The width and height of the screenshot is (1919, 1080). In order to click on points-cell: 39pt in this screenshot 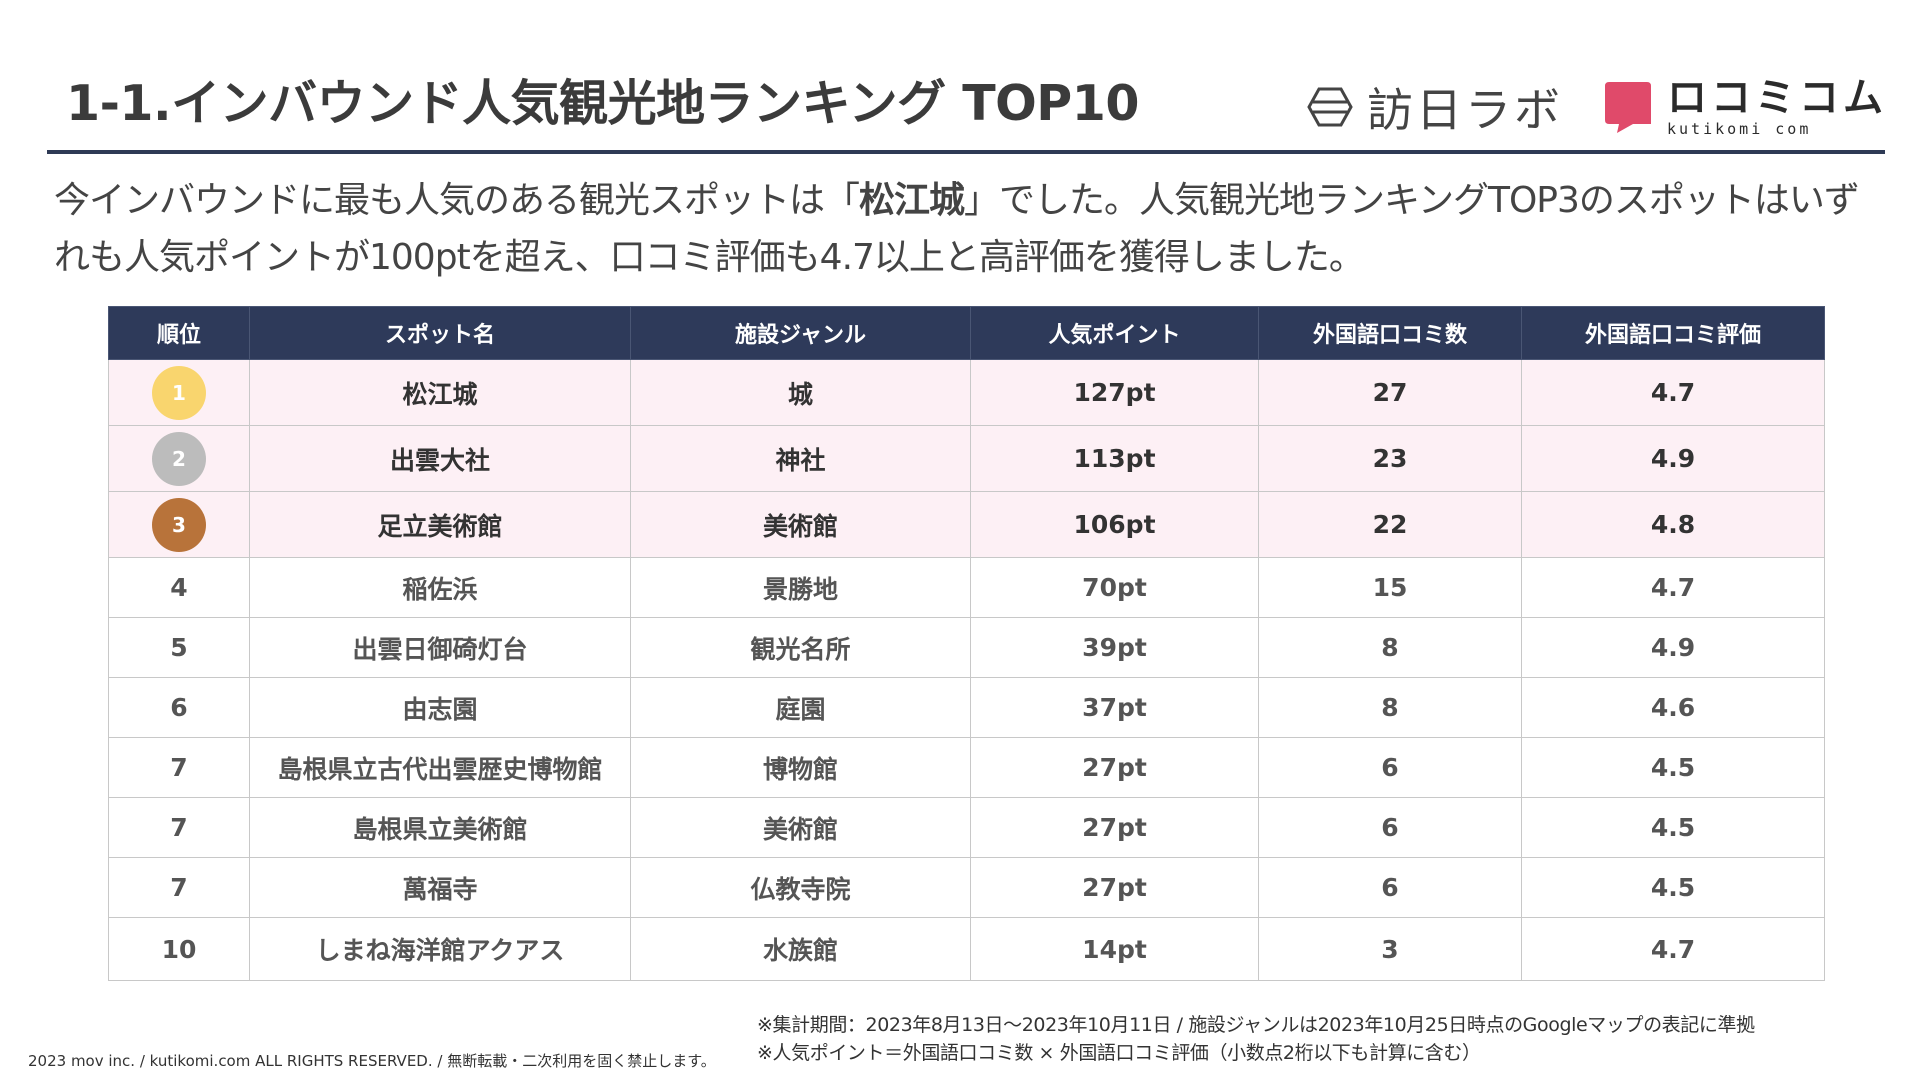, I will do `click(1114, 647)`.